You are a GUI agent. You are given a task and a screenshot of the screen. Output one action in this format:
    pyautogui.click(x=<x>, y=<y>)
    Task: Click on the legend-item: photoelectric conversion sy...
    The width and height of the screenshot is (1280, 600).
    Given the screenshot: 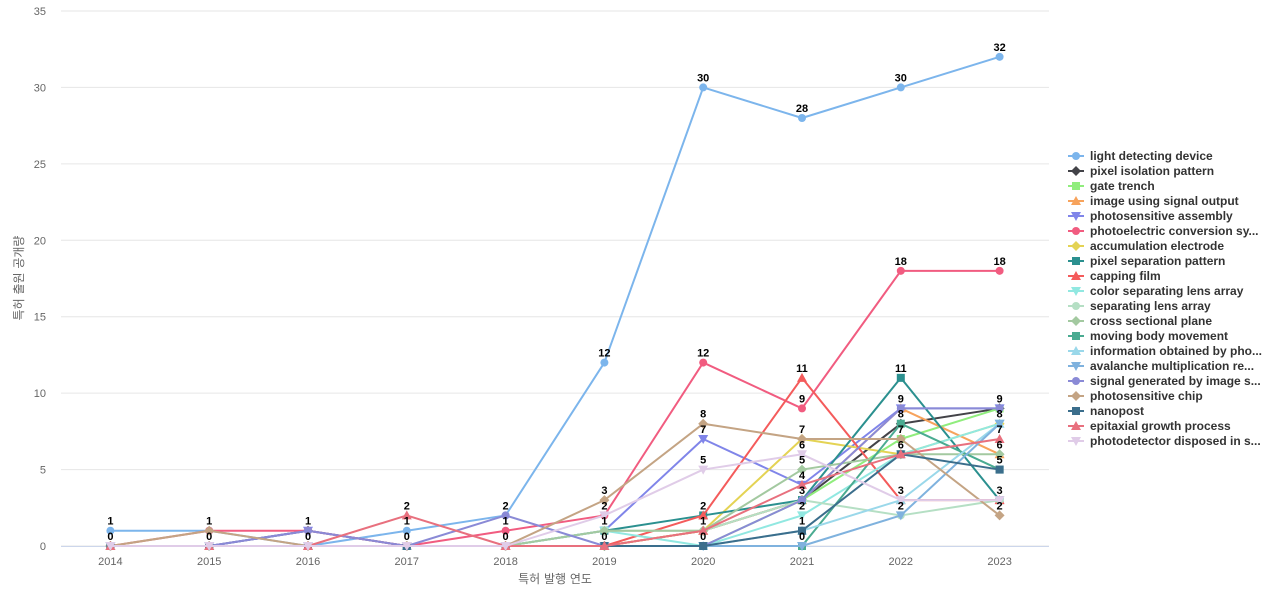 What is the action you would take?
    pyautogui.click(x=1163, y=231)
    